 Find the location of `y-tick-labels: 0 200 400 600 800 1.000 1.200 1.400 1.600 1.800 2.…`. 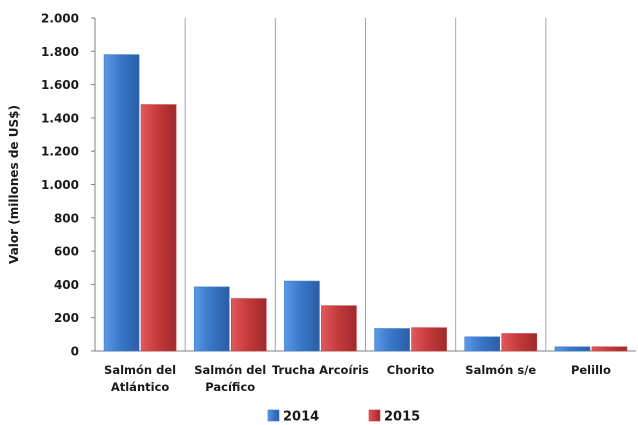

y-tick-labels: 0 200 400 600 800 1.000 1.200 1.400 1.600 1.800 2.… is located at coordinates (60, 185).